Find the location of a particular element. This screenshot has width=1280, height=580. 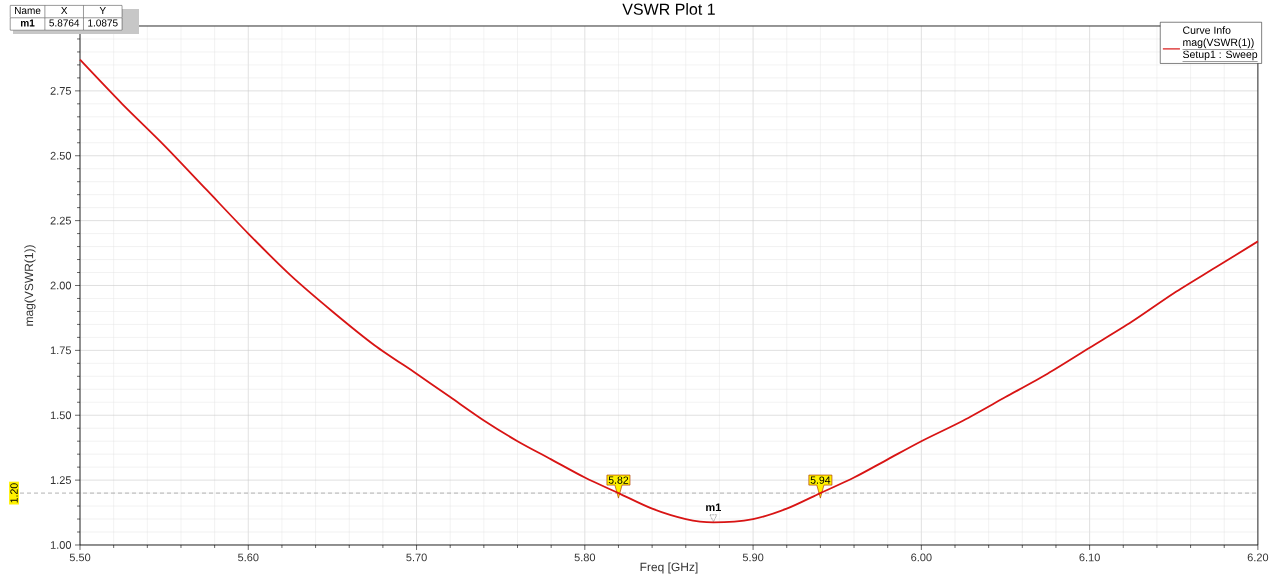

y-tick-label: 2.25 is located at coordinates (60, 220).